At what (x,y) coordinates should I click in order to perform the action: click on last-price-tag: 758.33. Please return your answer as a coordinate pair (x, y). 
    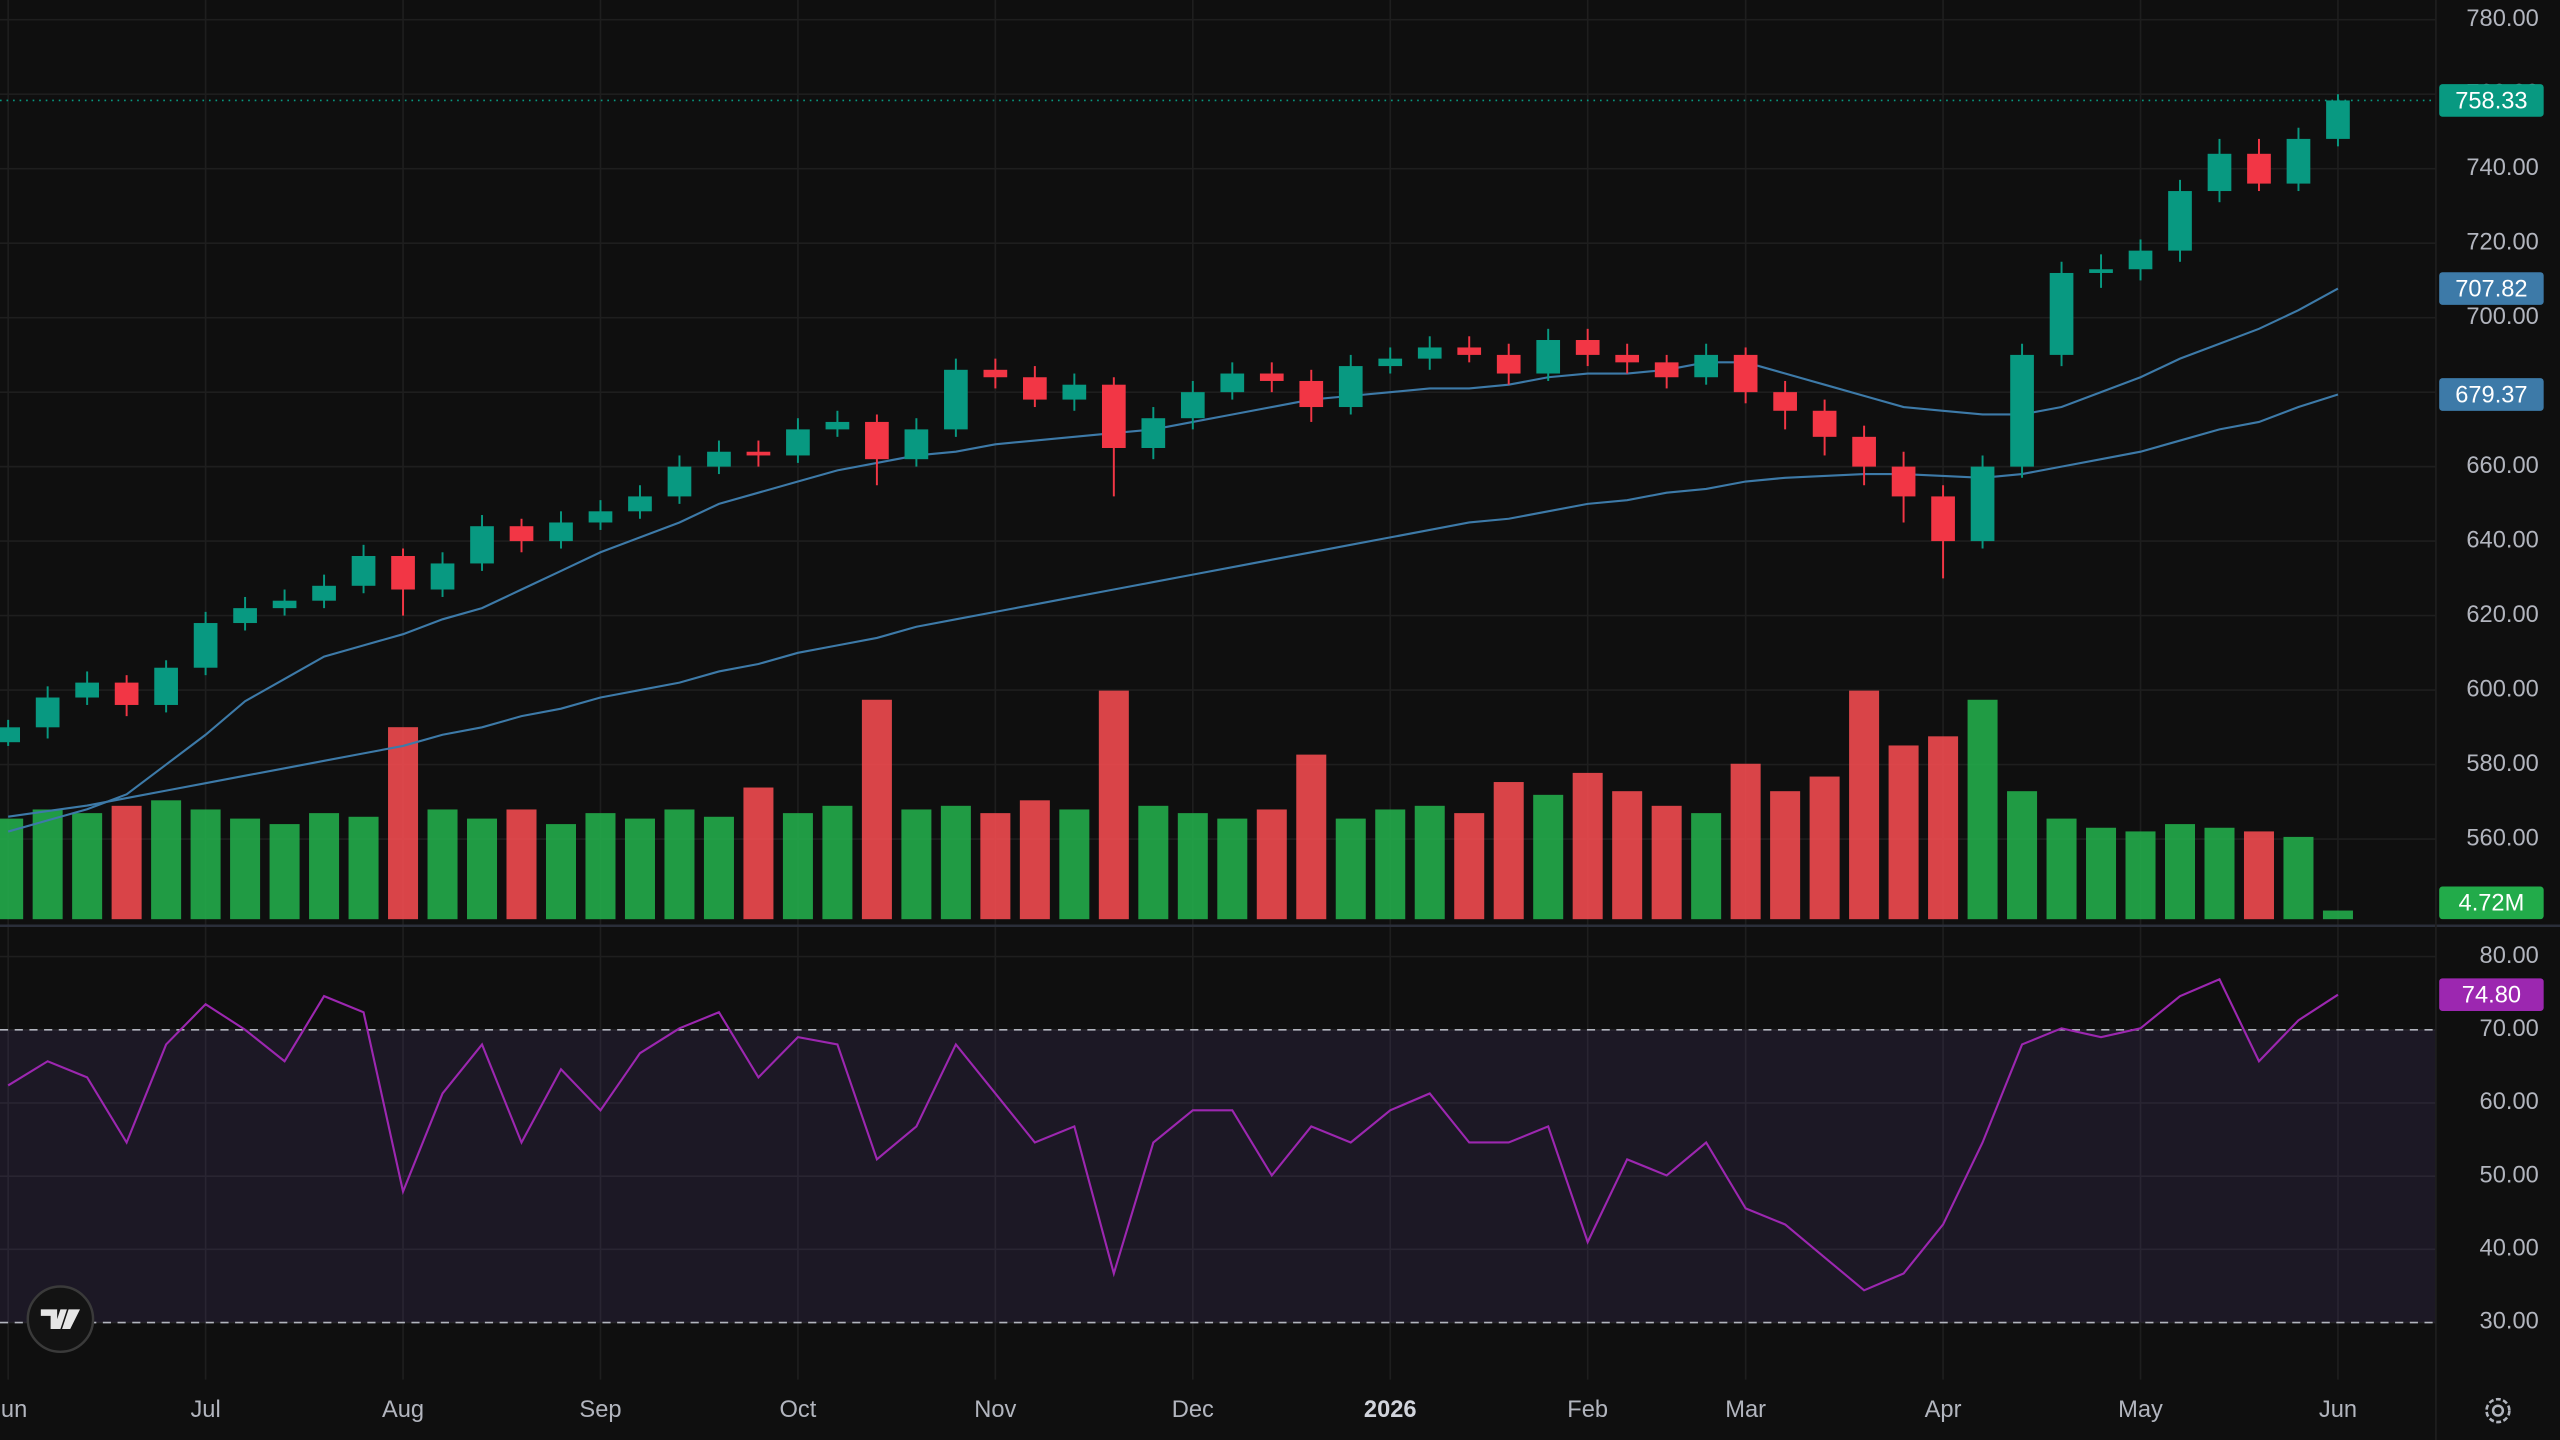
    Looking at the image, I should click on (2491, 101).